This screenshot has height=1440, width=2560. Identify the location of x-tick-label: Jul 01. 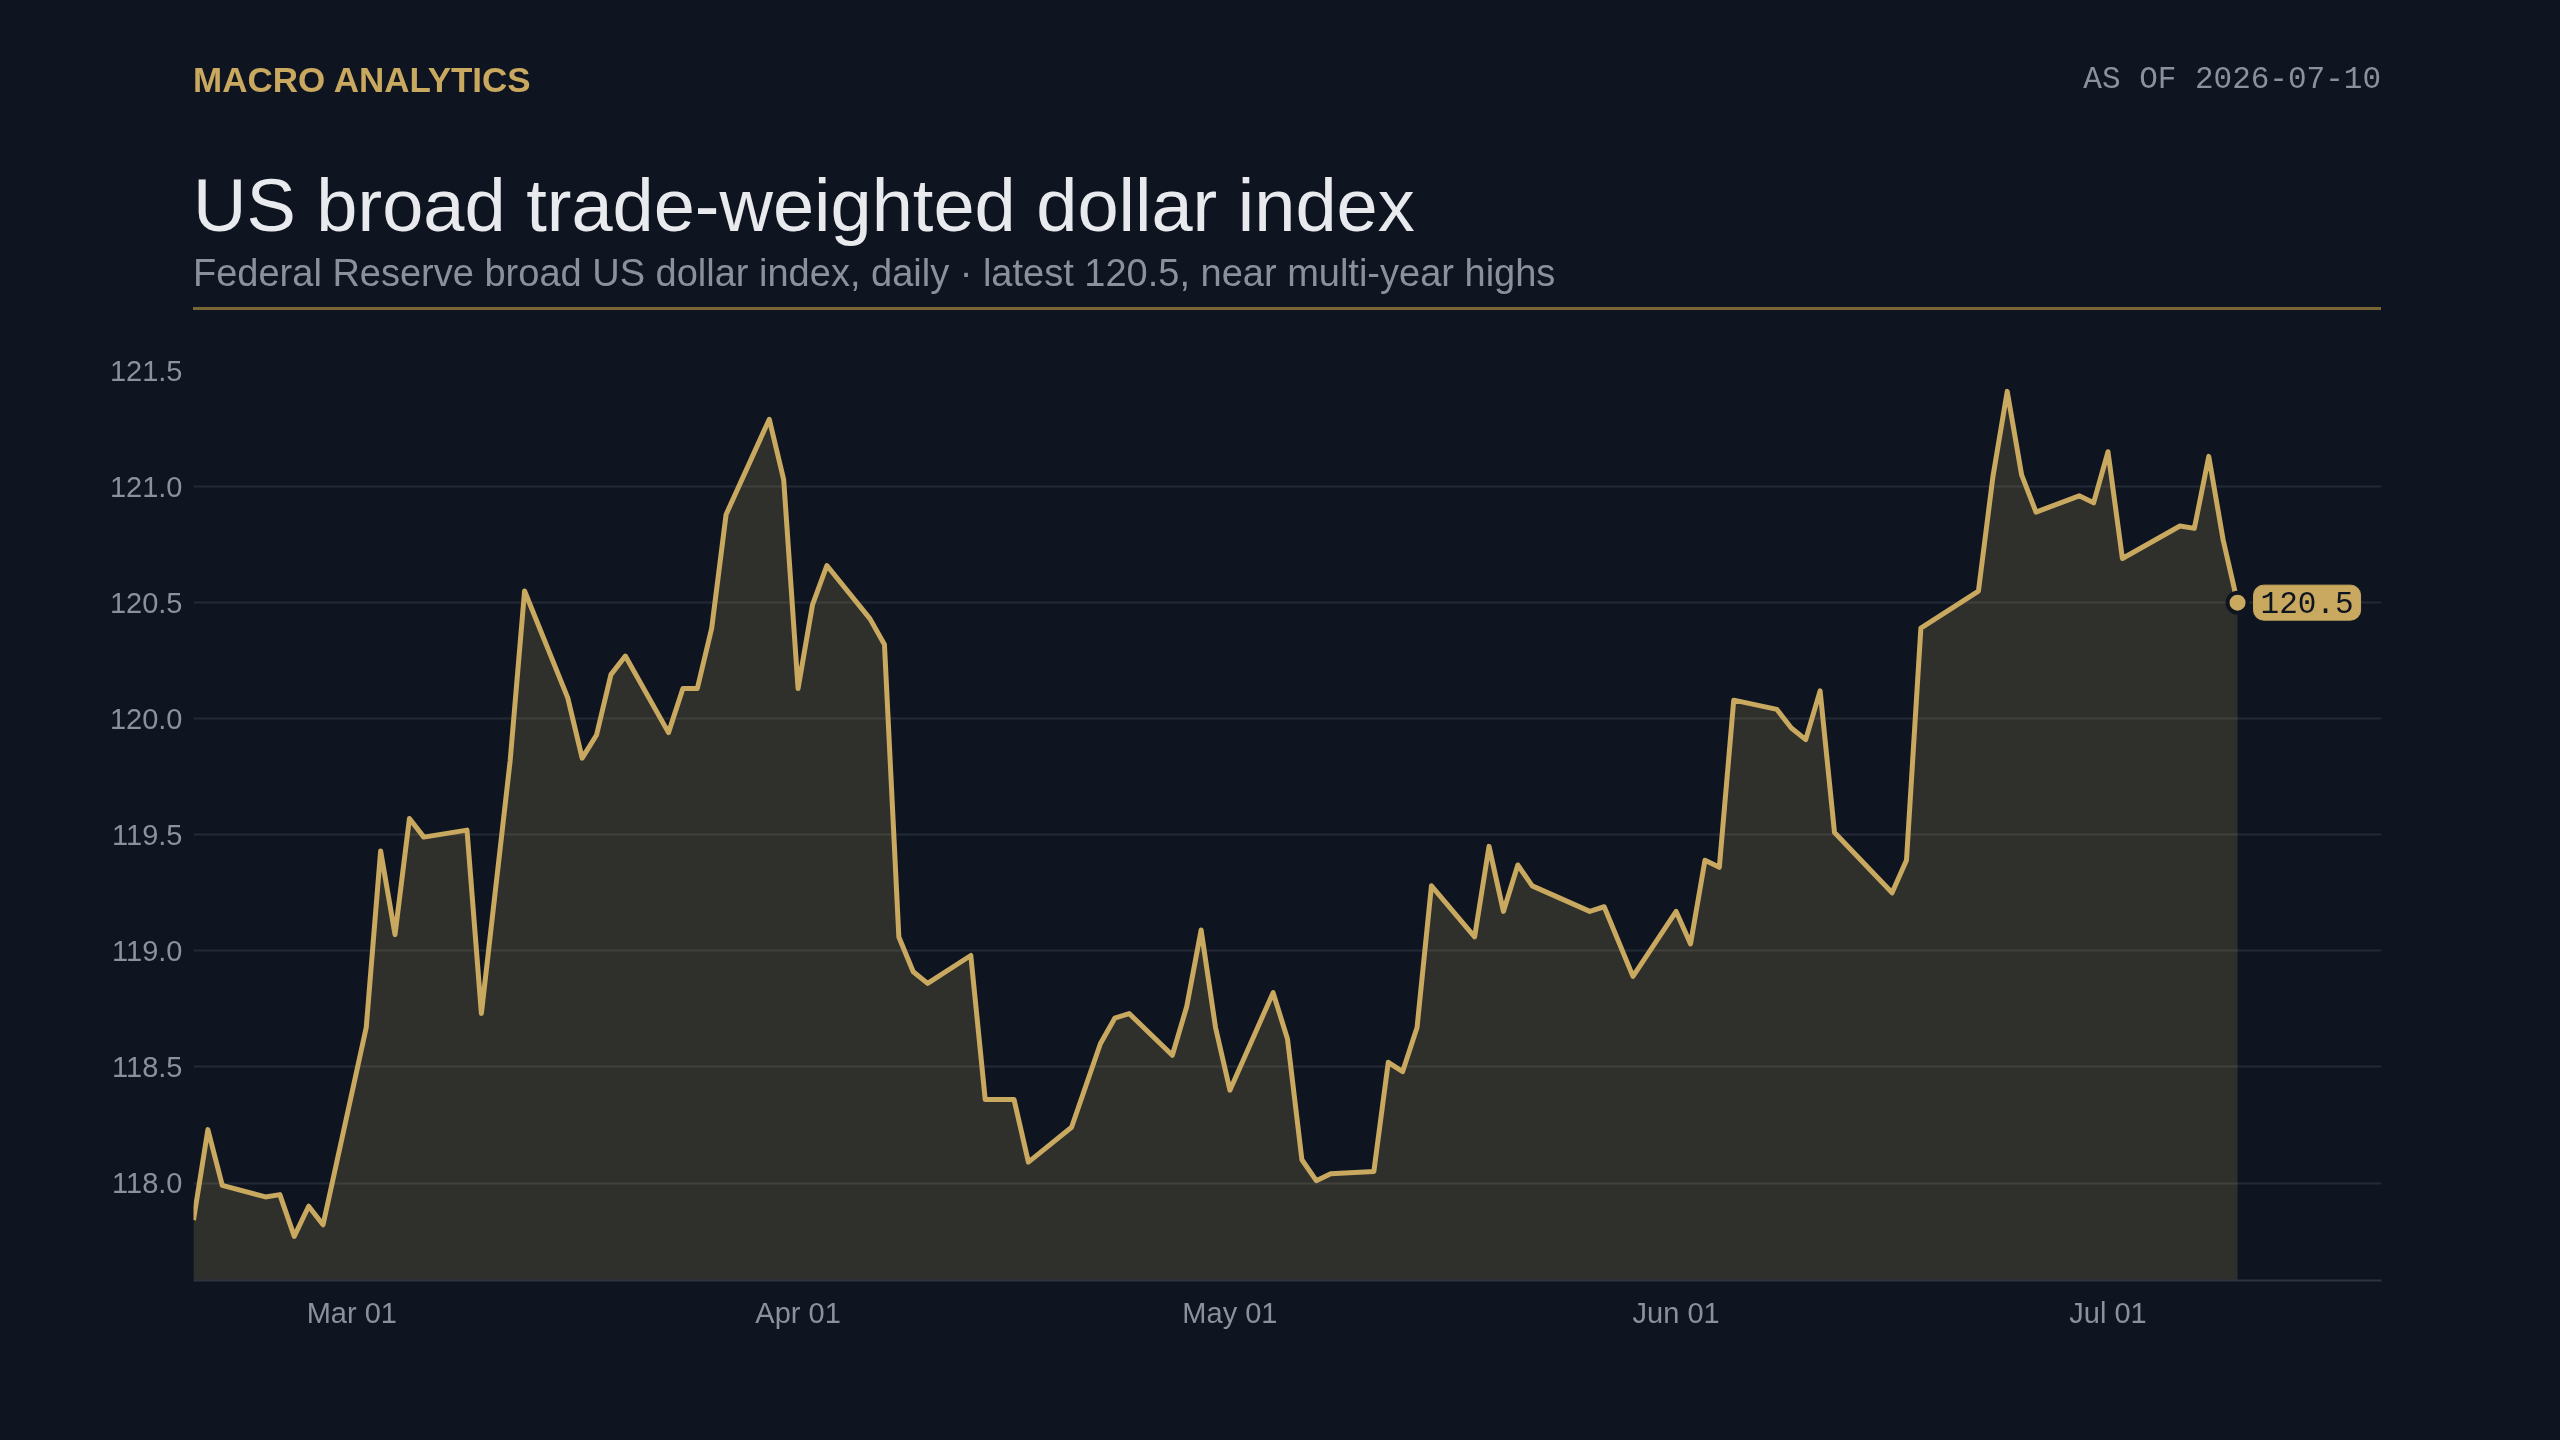
(2108, 1312).